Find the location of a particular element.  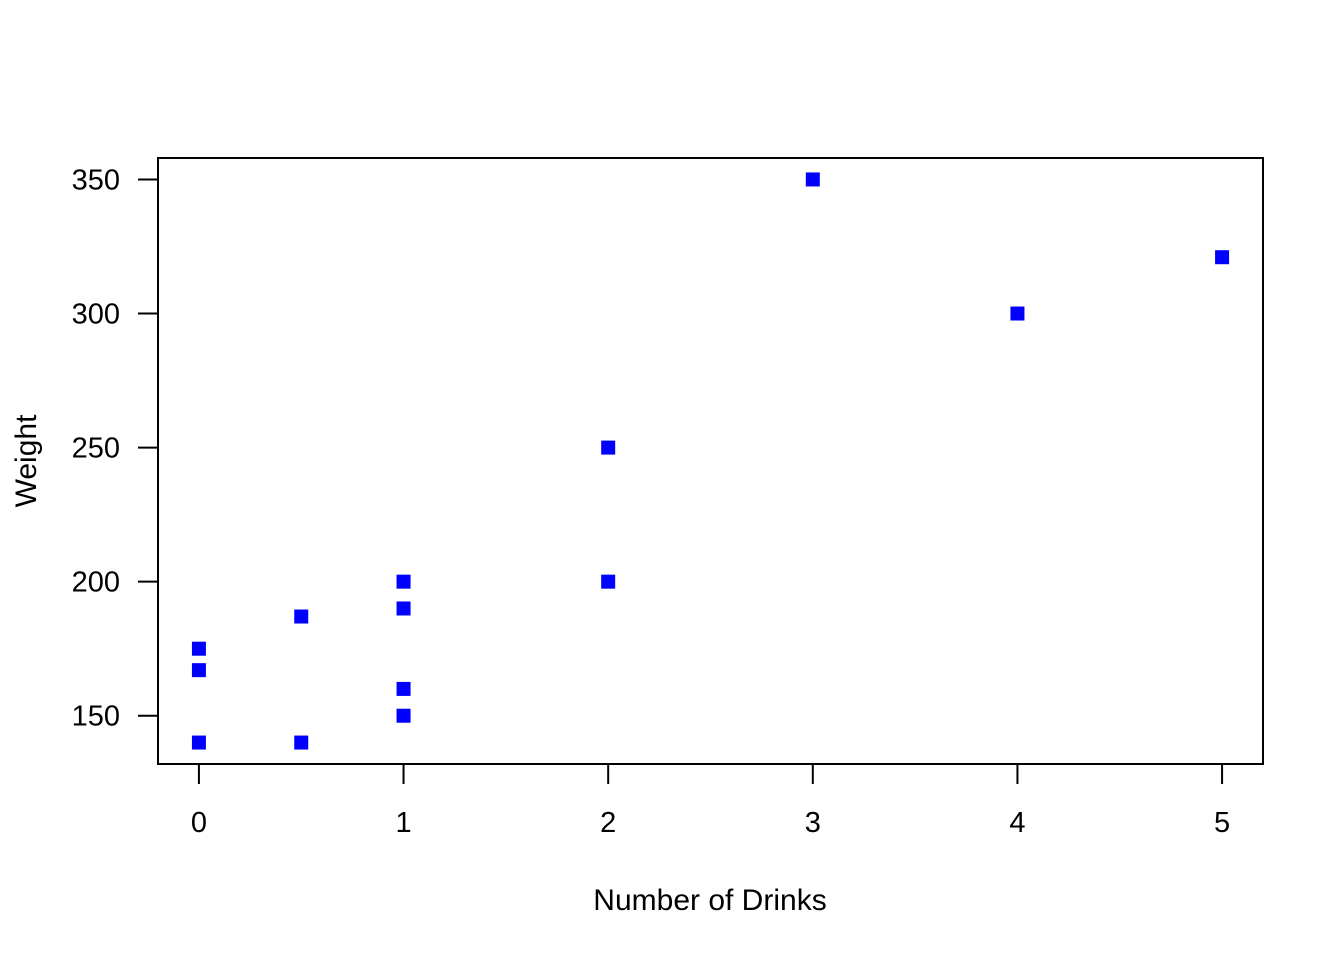

x-tick-label: 1 is located at coordinates (403, 823).